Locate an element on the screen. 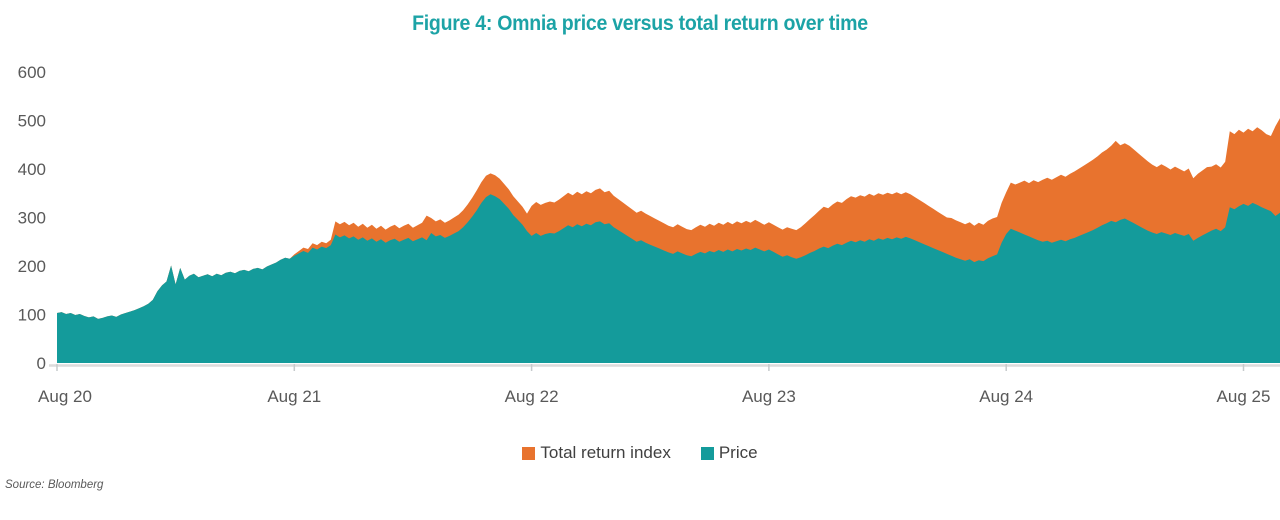  y-tick-label: 300 is located at coordinates (32, 218).